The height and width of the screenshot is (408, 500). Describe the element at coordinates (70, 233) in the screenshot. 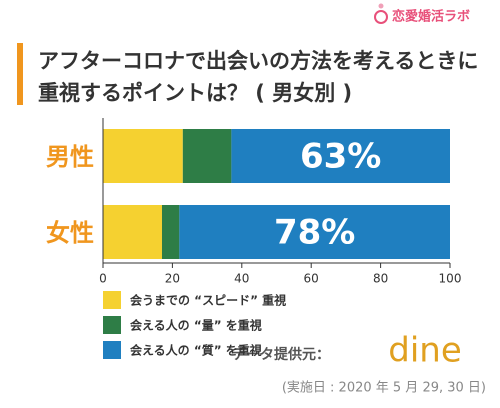

I see `category-label: 女性` at that location.